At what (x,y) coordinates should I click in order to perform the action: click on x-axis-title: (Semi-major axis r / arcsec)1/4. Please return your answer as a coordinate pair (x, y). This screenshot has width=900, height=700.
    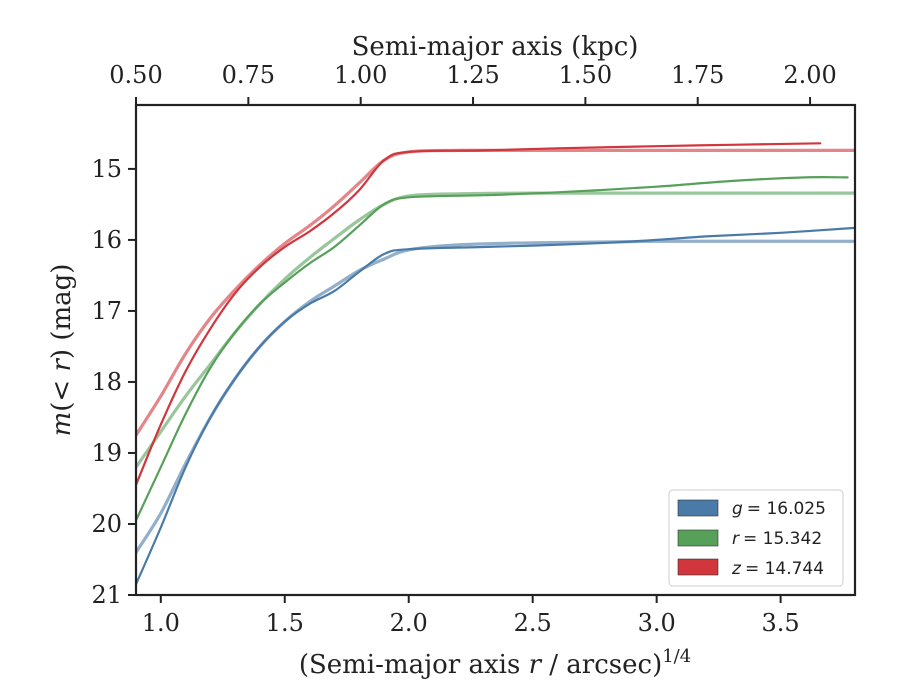
    Looking at the image, I should click on (495, 663).